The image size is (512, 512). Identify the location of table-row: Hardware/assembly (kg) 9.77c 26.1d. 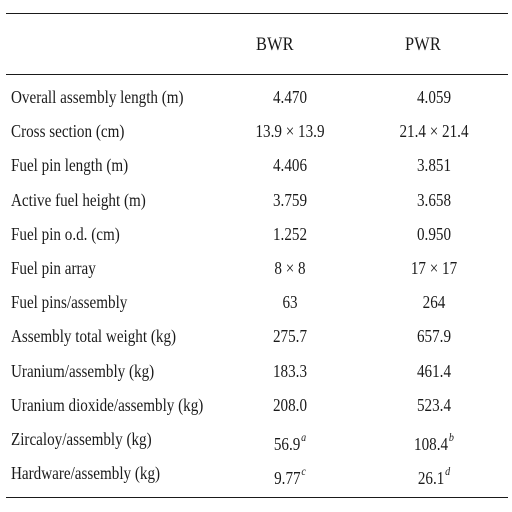
(256, 473).